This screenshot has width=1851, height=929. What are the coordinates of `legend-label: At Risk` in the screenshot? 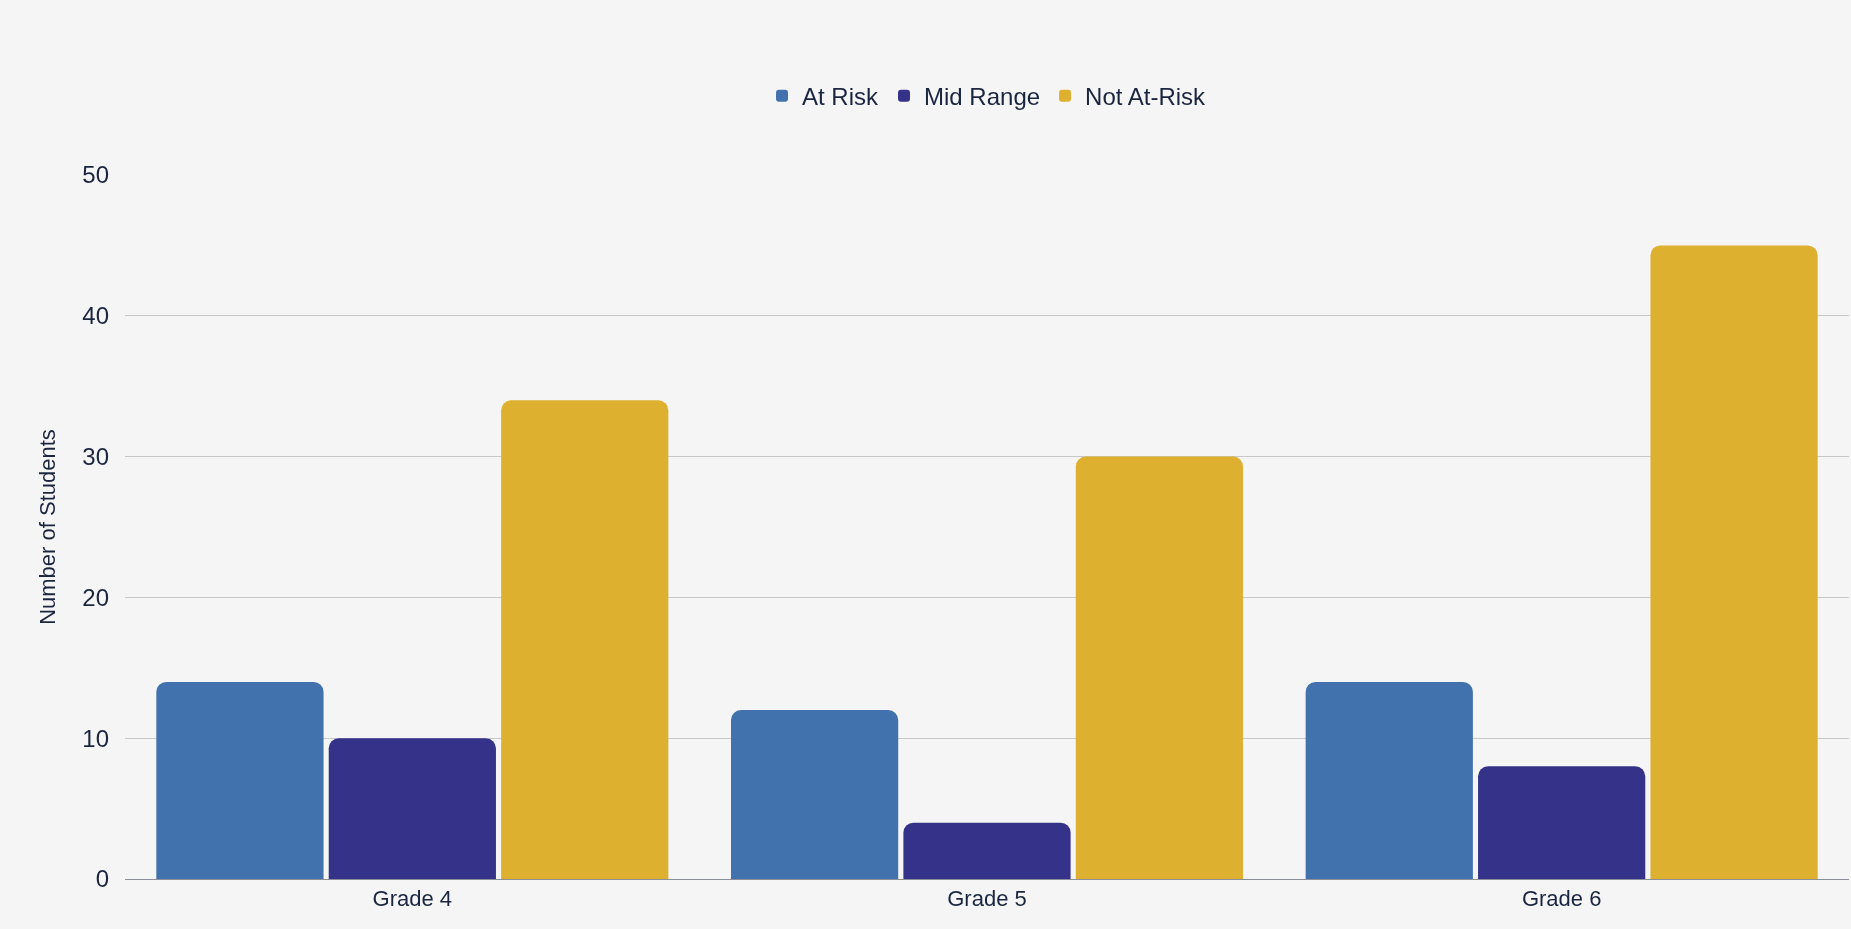 It's located at (841, 97).